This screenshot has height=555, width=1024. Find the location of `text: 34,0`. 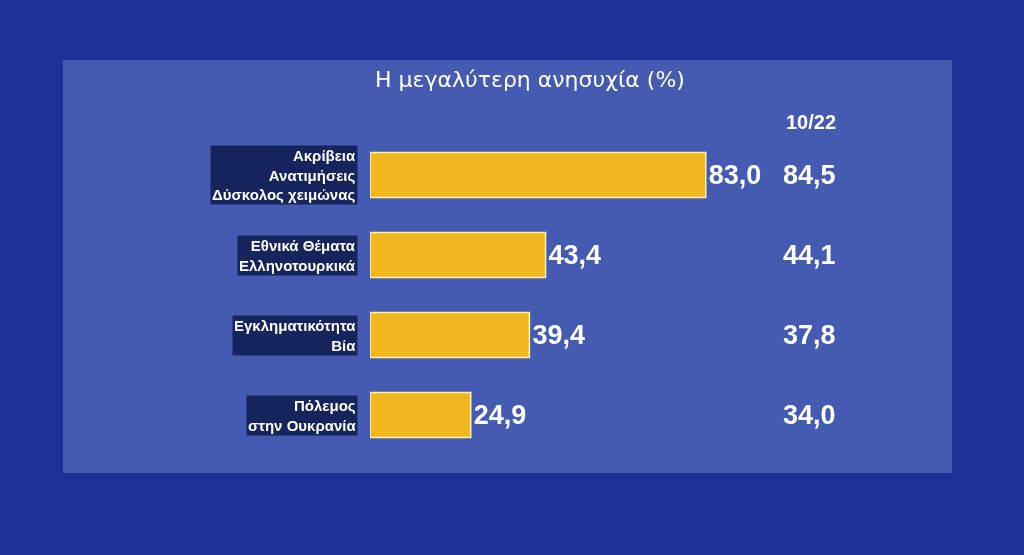

text: 34,0 is located at coordinates (809, 415).